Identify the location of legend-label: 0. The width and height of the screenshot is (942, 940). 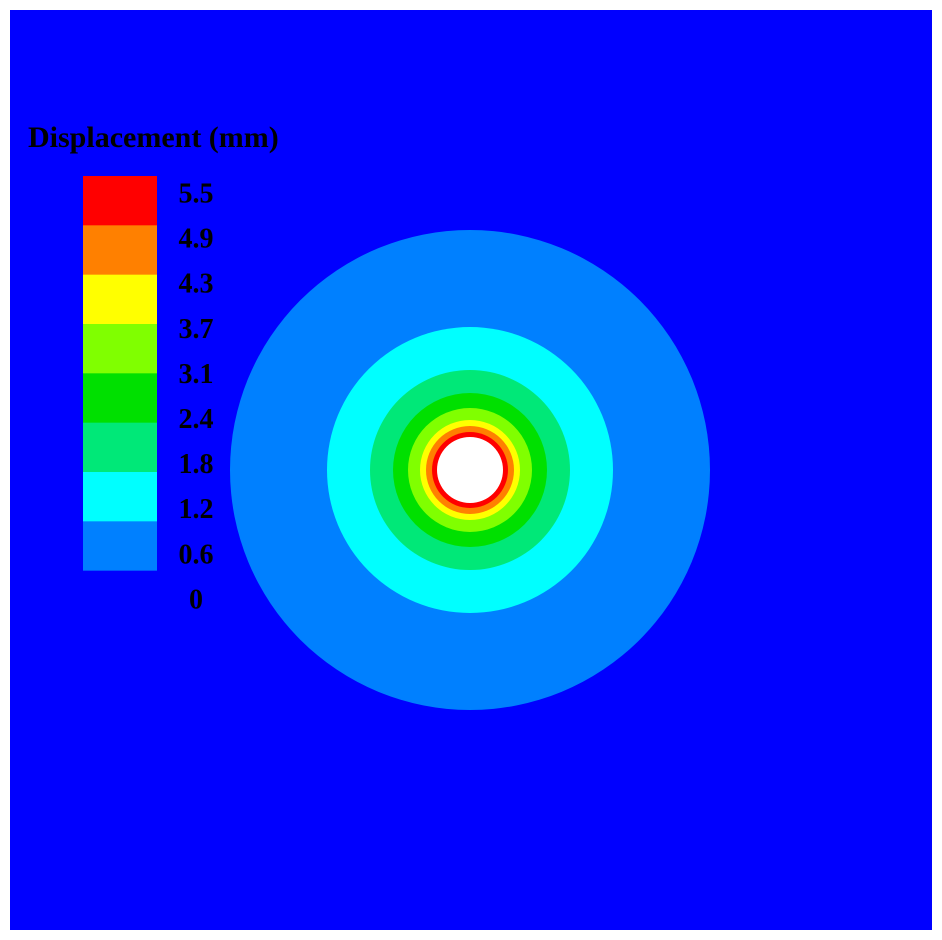
(196, 599).